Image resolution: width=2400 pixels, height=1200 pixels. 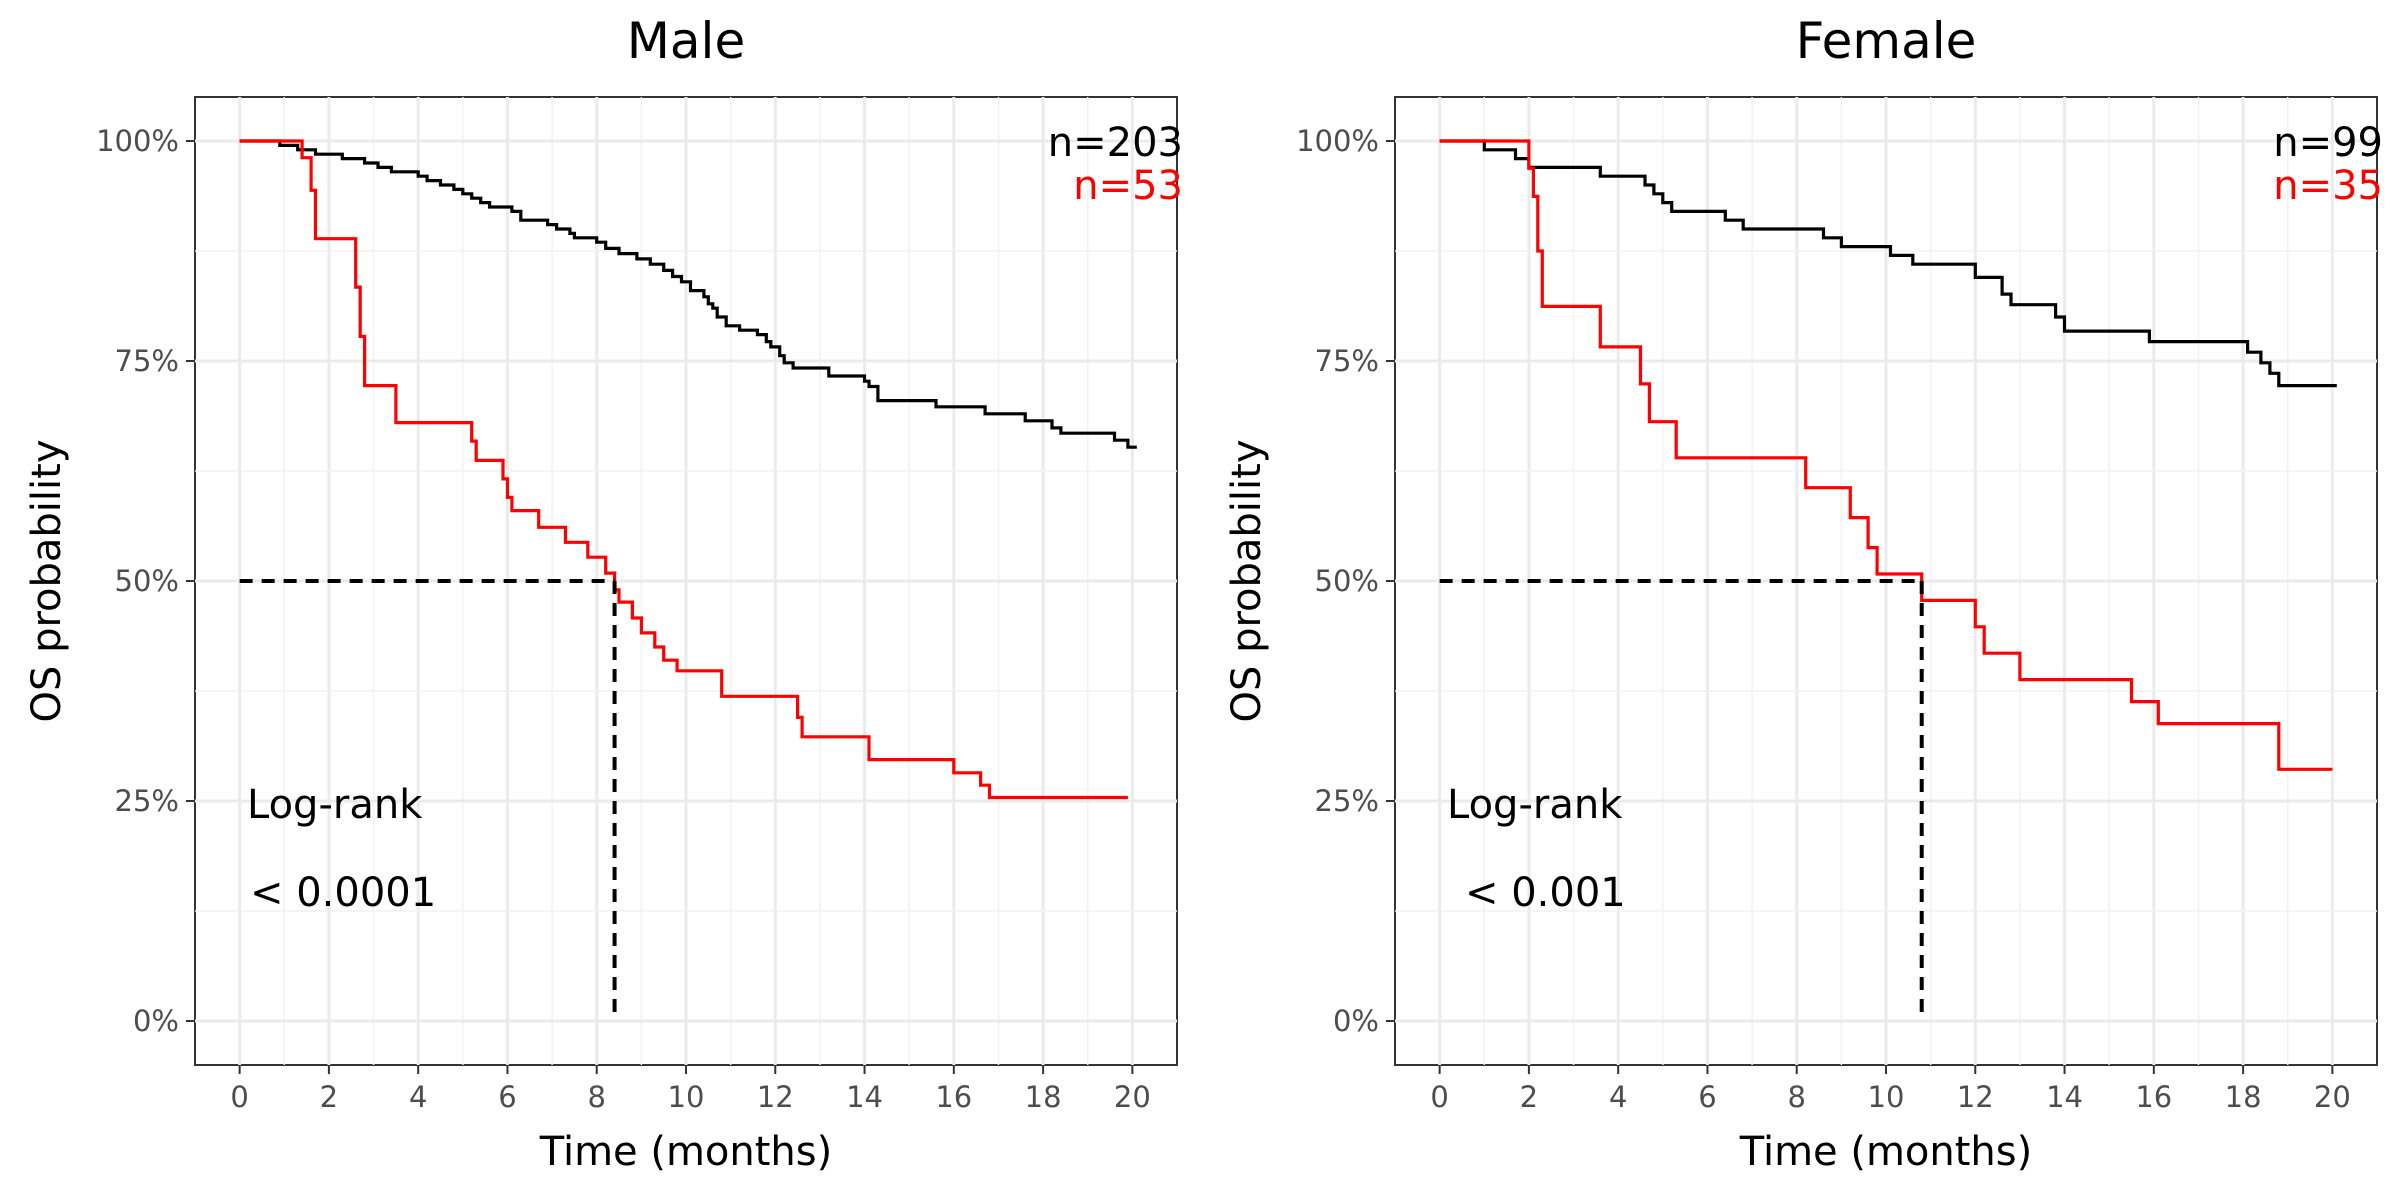 I want to click on panel-title: Female, so click(x=1886, y=41).